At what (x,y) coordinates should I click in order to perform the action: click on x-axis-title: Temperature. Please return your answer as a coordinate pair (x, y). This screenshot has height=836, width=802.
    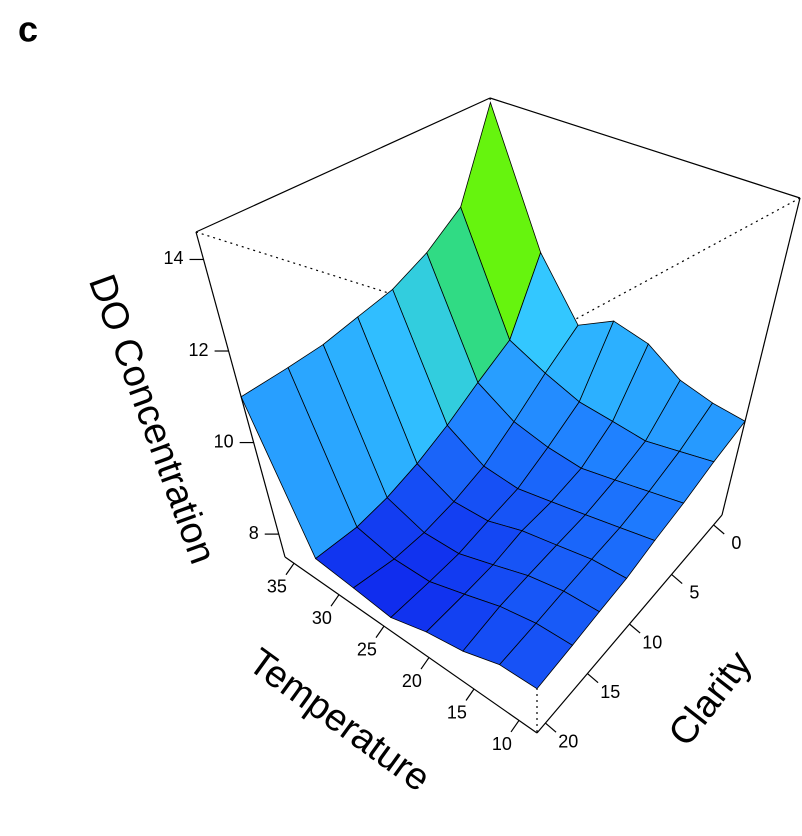
    Looking at the image, I should click on (339, 720).